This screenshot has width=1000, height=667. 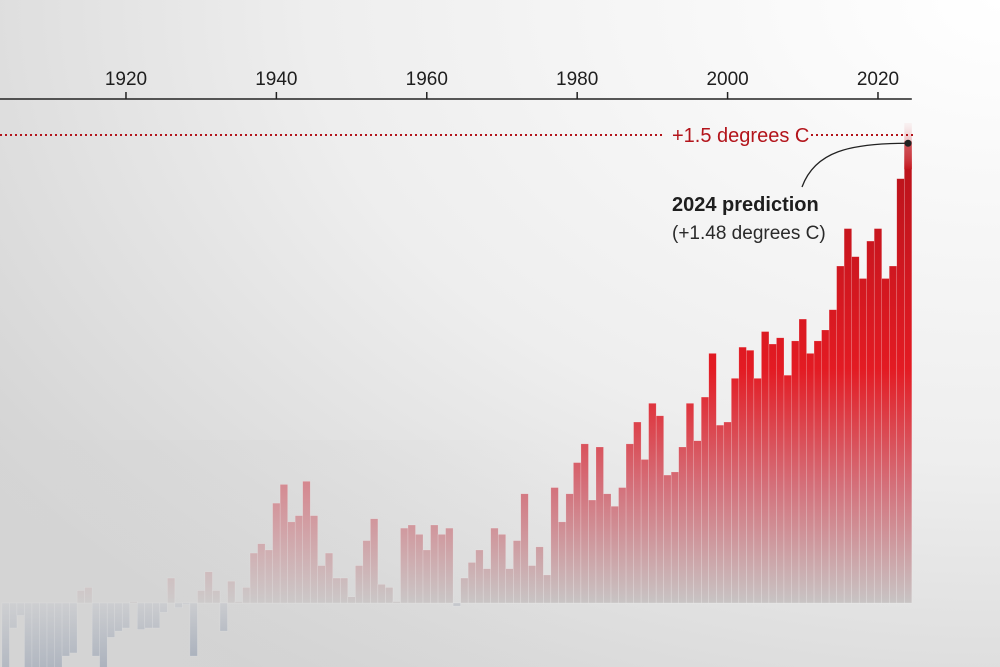 I want to click on annotation-leader-line, so click(x=855, y=165).